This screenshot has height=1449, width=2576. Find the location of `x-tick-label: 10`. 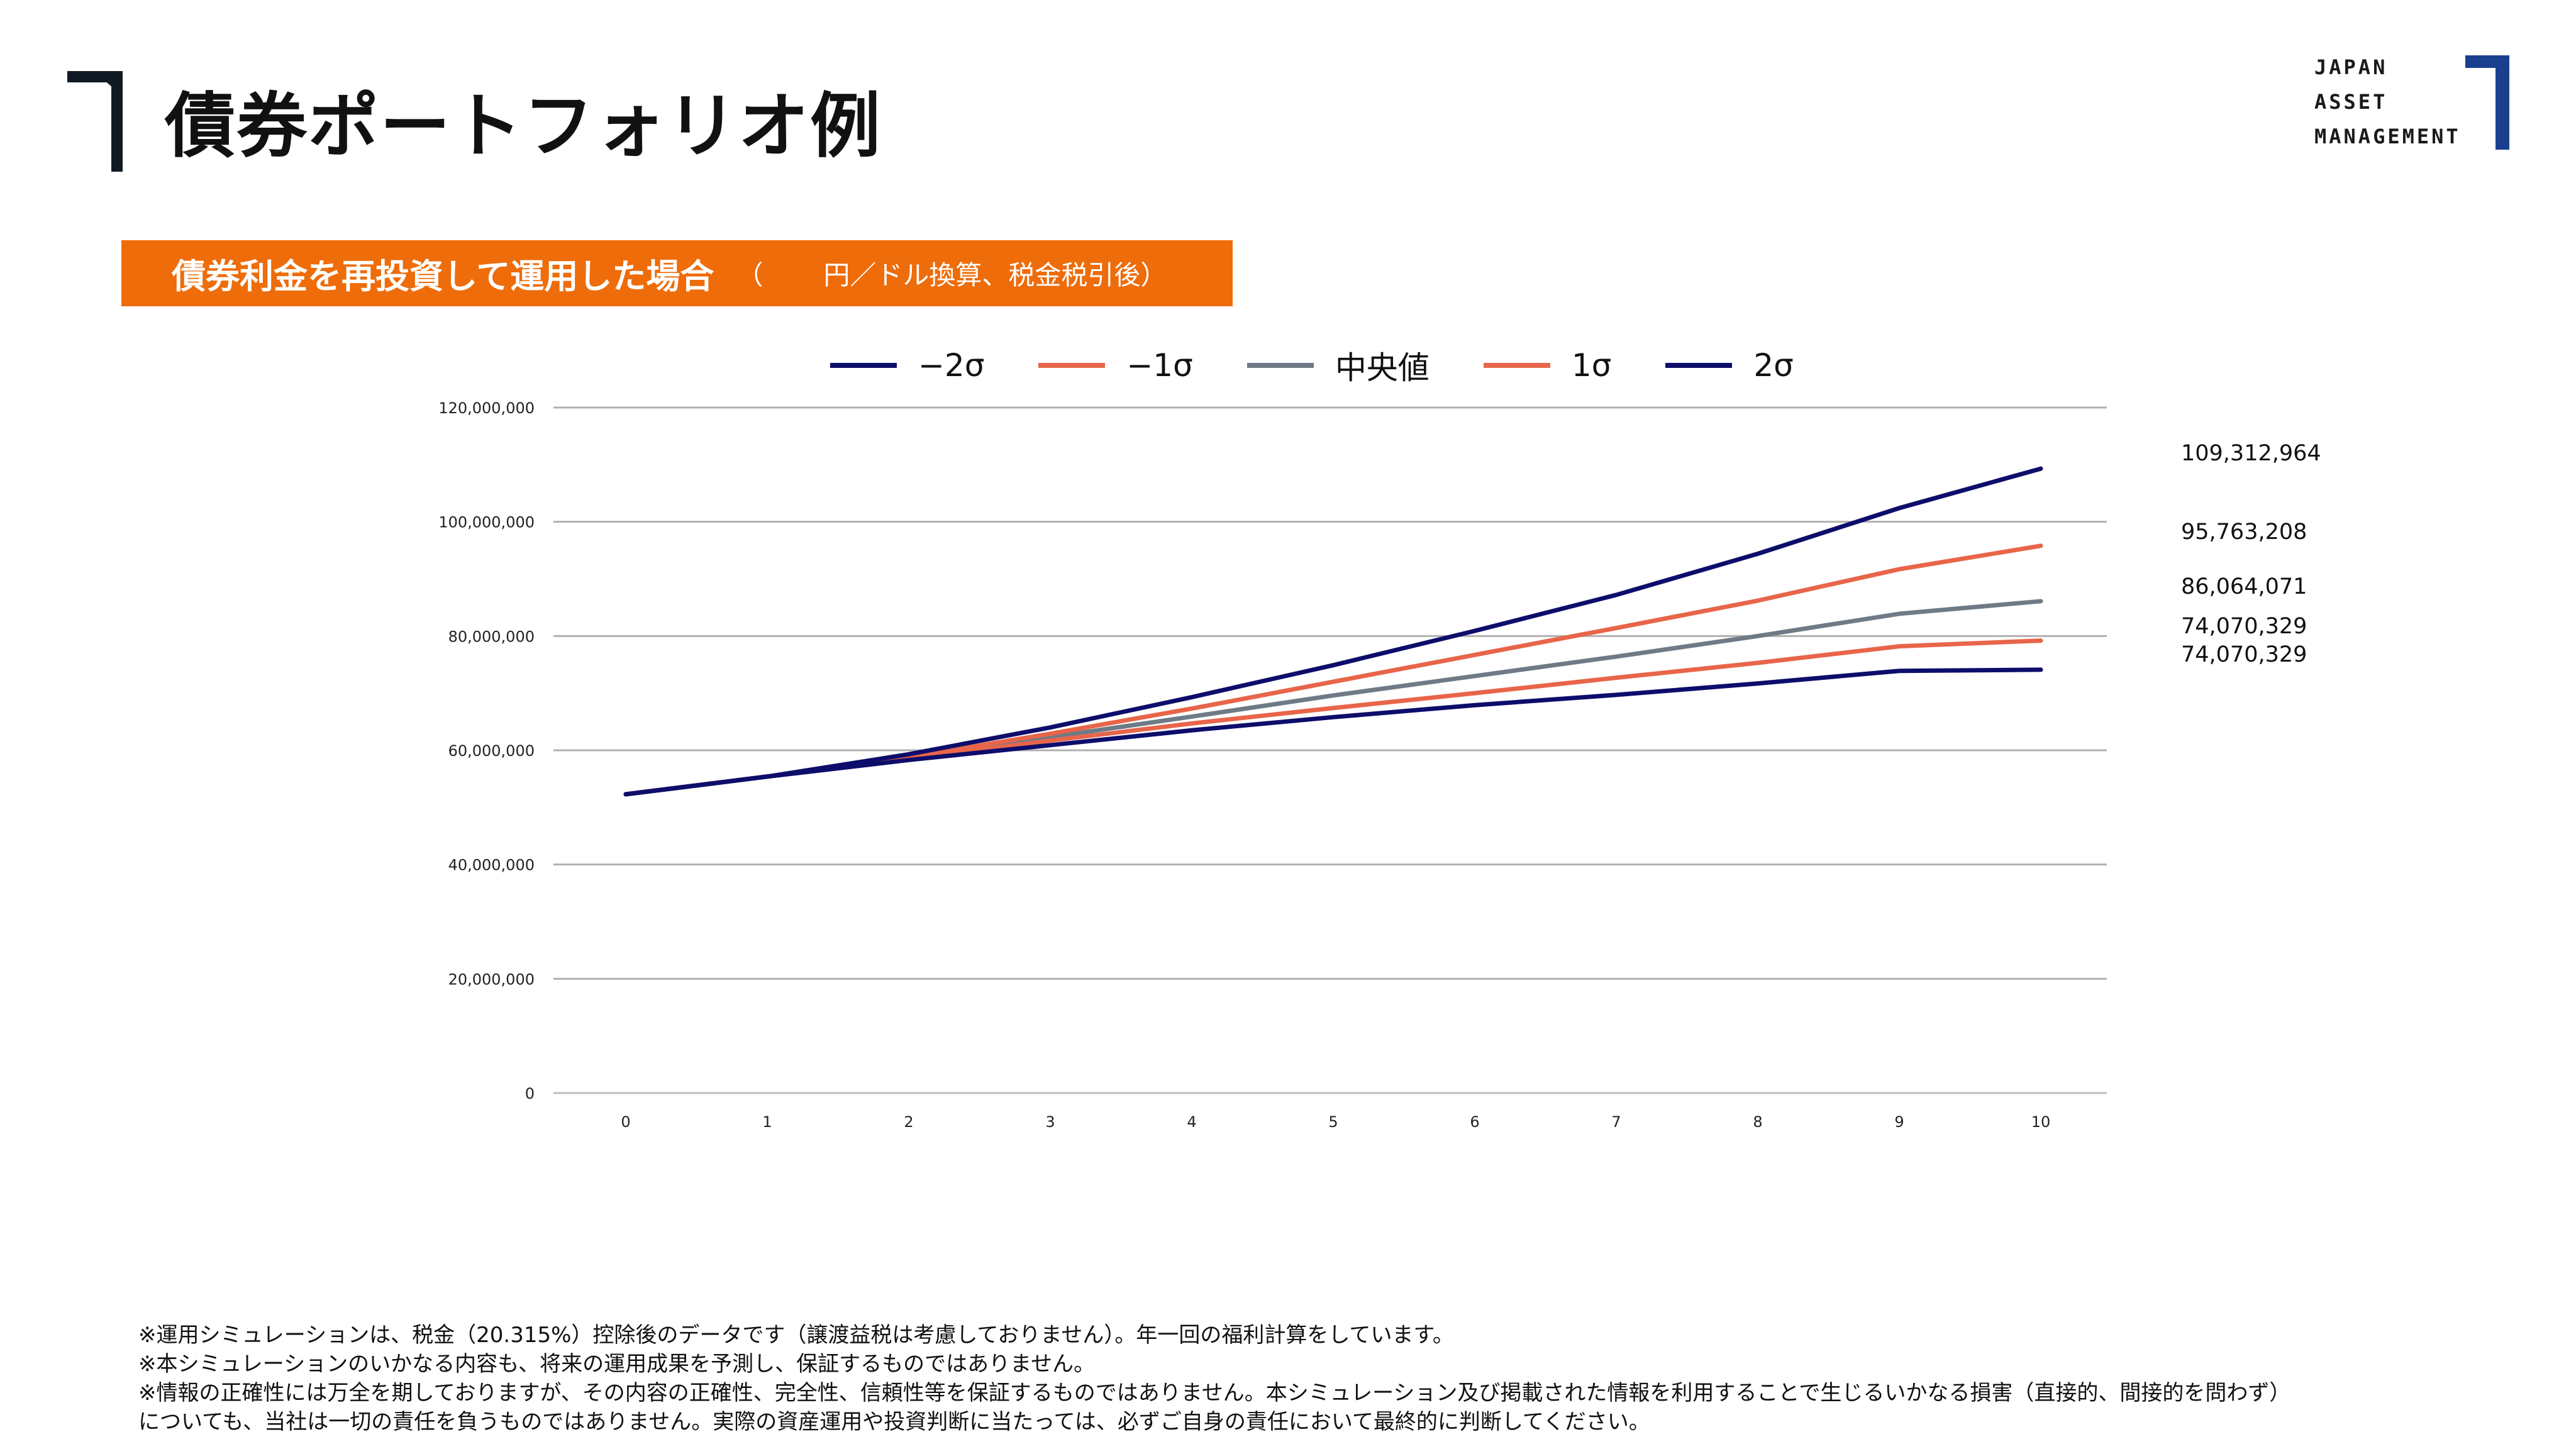

x-tick-label: 10 is located at coordinates (2041, 1122).